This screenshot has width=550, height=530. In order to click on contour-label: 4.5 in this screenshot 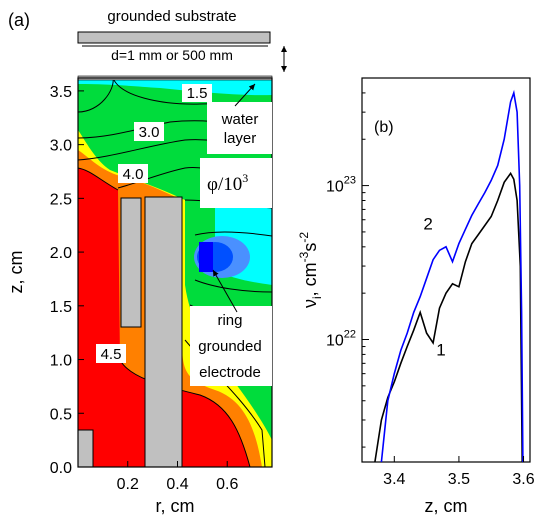, I will do `click(111, 354)`.